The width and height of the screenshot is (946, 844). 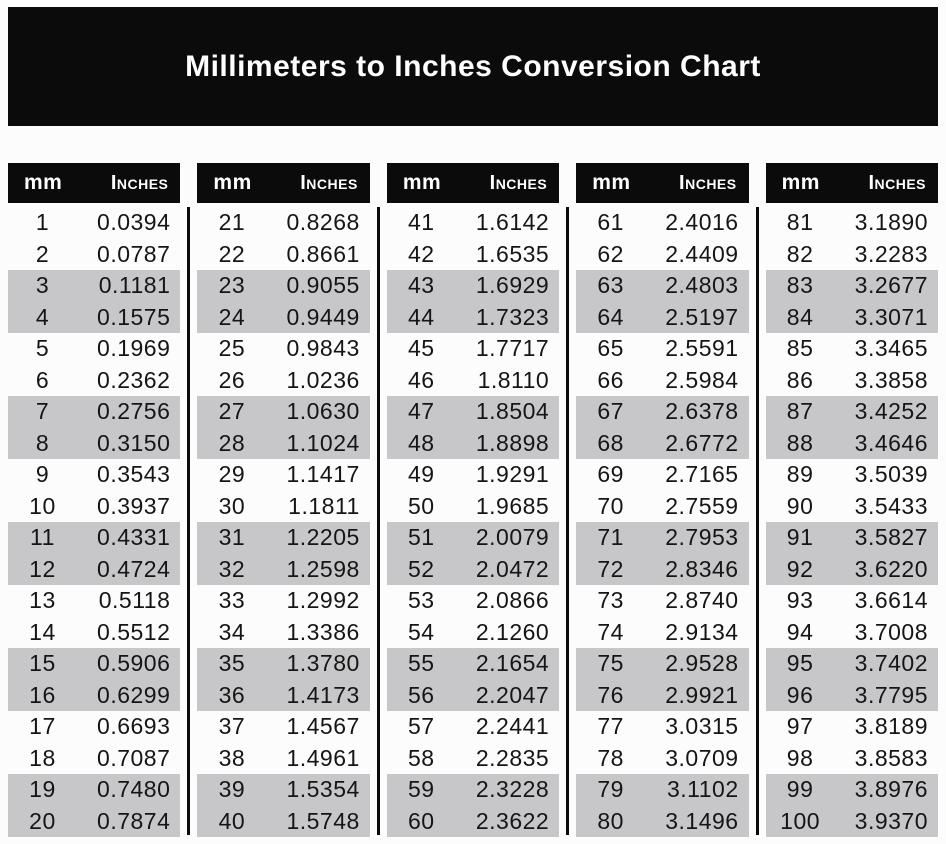 I want to click on mm-value: 3, so click(x=42, y=285).